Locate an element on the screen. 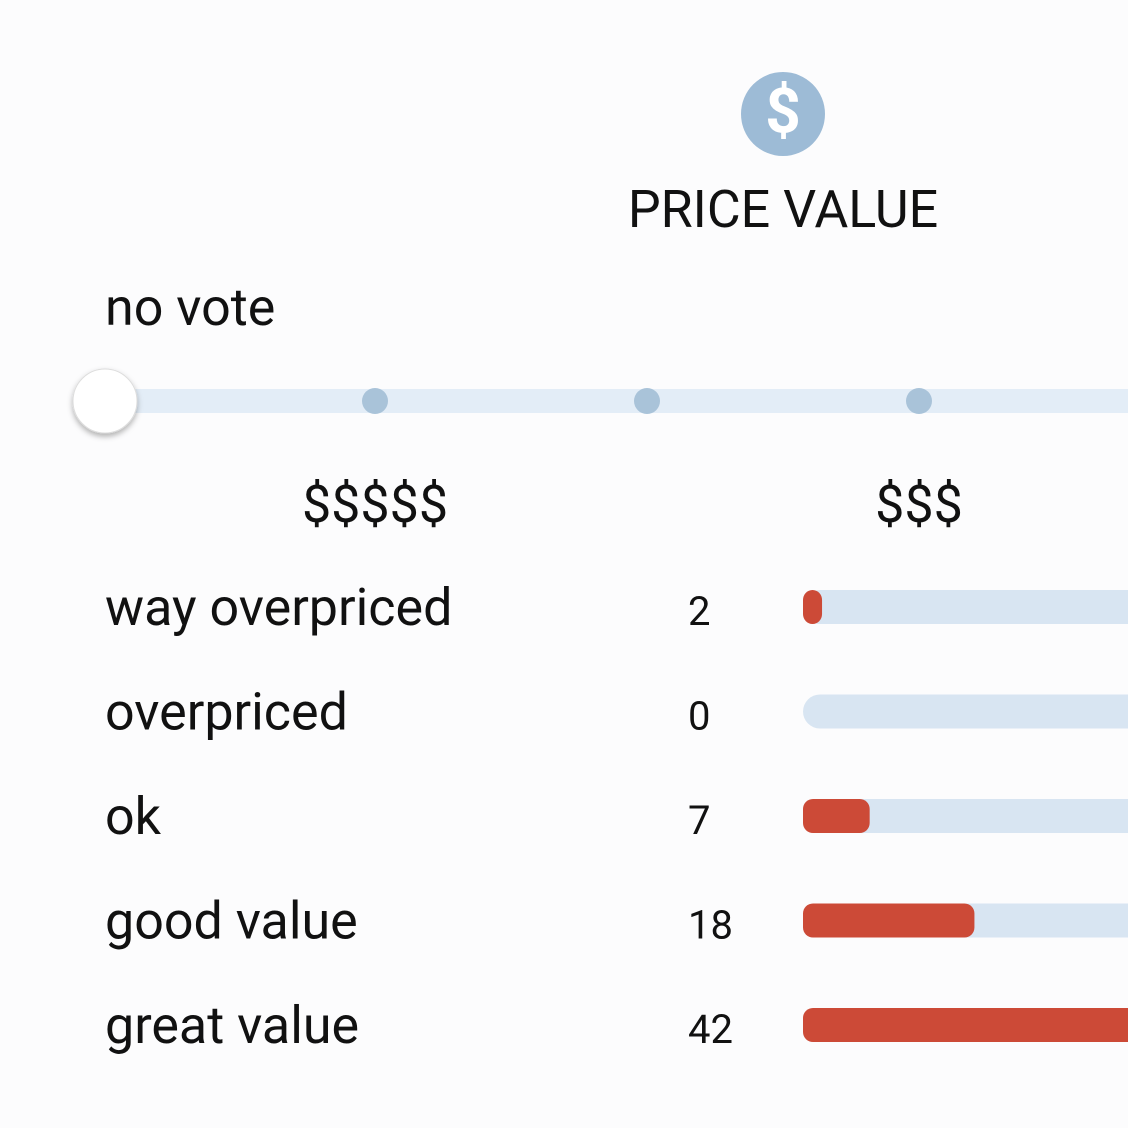 This screenshot has width=1128, height=1128. icon-symbol: $ is located at coordinates (783, 111).